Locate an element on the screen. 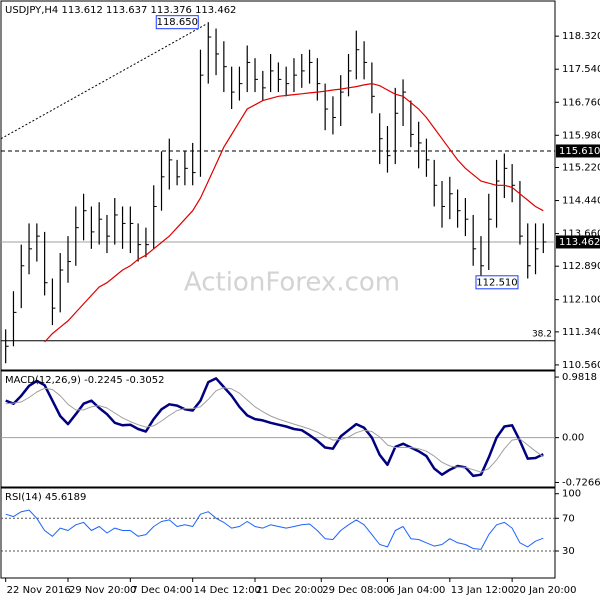 The height and width of the screenshot is (600, 600). y-tick-label: 111.340 is located at coordinates (581, 332).